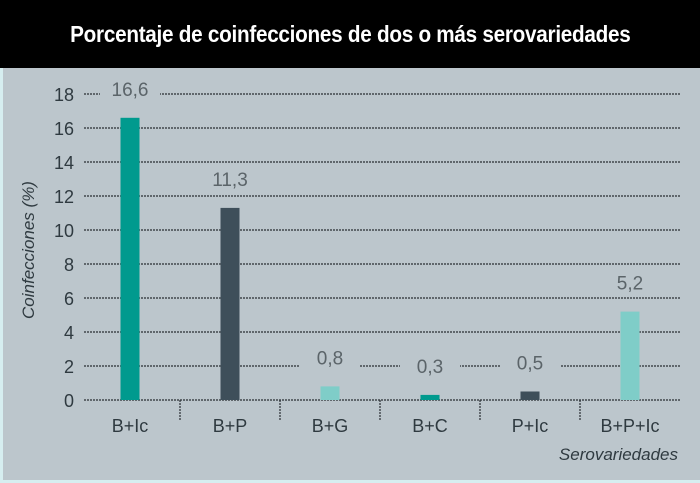  Describe the element at coordinates (28, 250) in the screenshot. I see `y-axis-label: Coinfecciones (%)` at that location.